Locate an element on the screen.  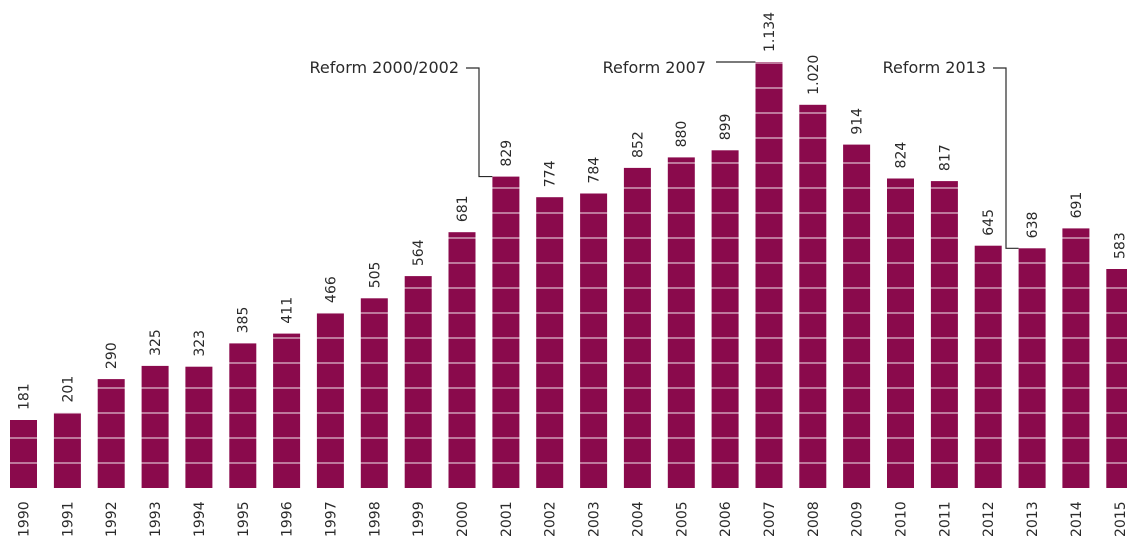
bar-1991 is located at coordinates (67, 450).